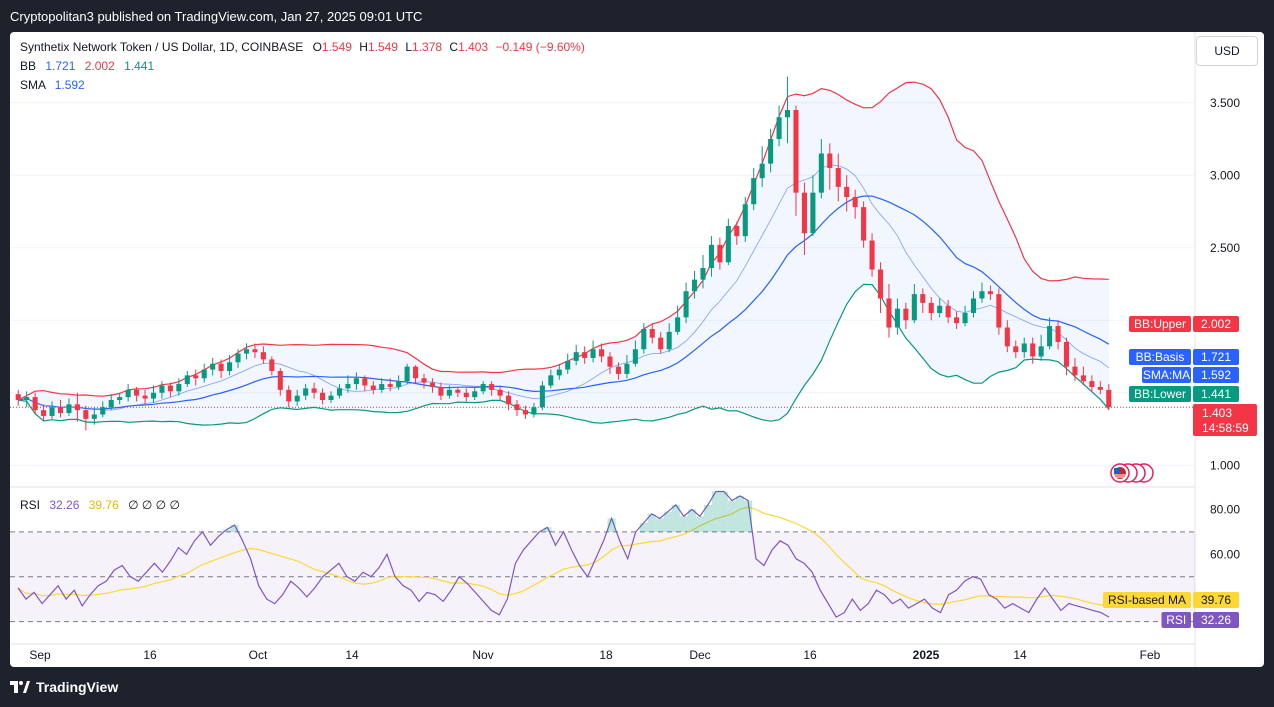 This screenshot has width=1274, height=707. Describe the element at coordinates (473, 47) in the screenshot. I see `close-value: 1.403` at that location.